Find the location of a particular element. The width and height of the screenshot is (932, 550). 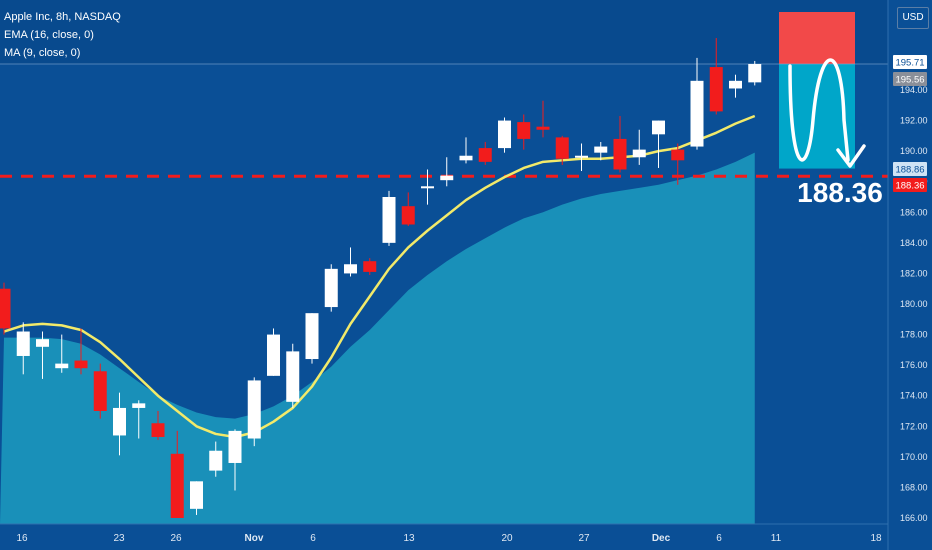

x-tick-label: 20 is located at coordinates (507, 538).